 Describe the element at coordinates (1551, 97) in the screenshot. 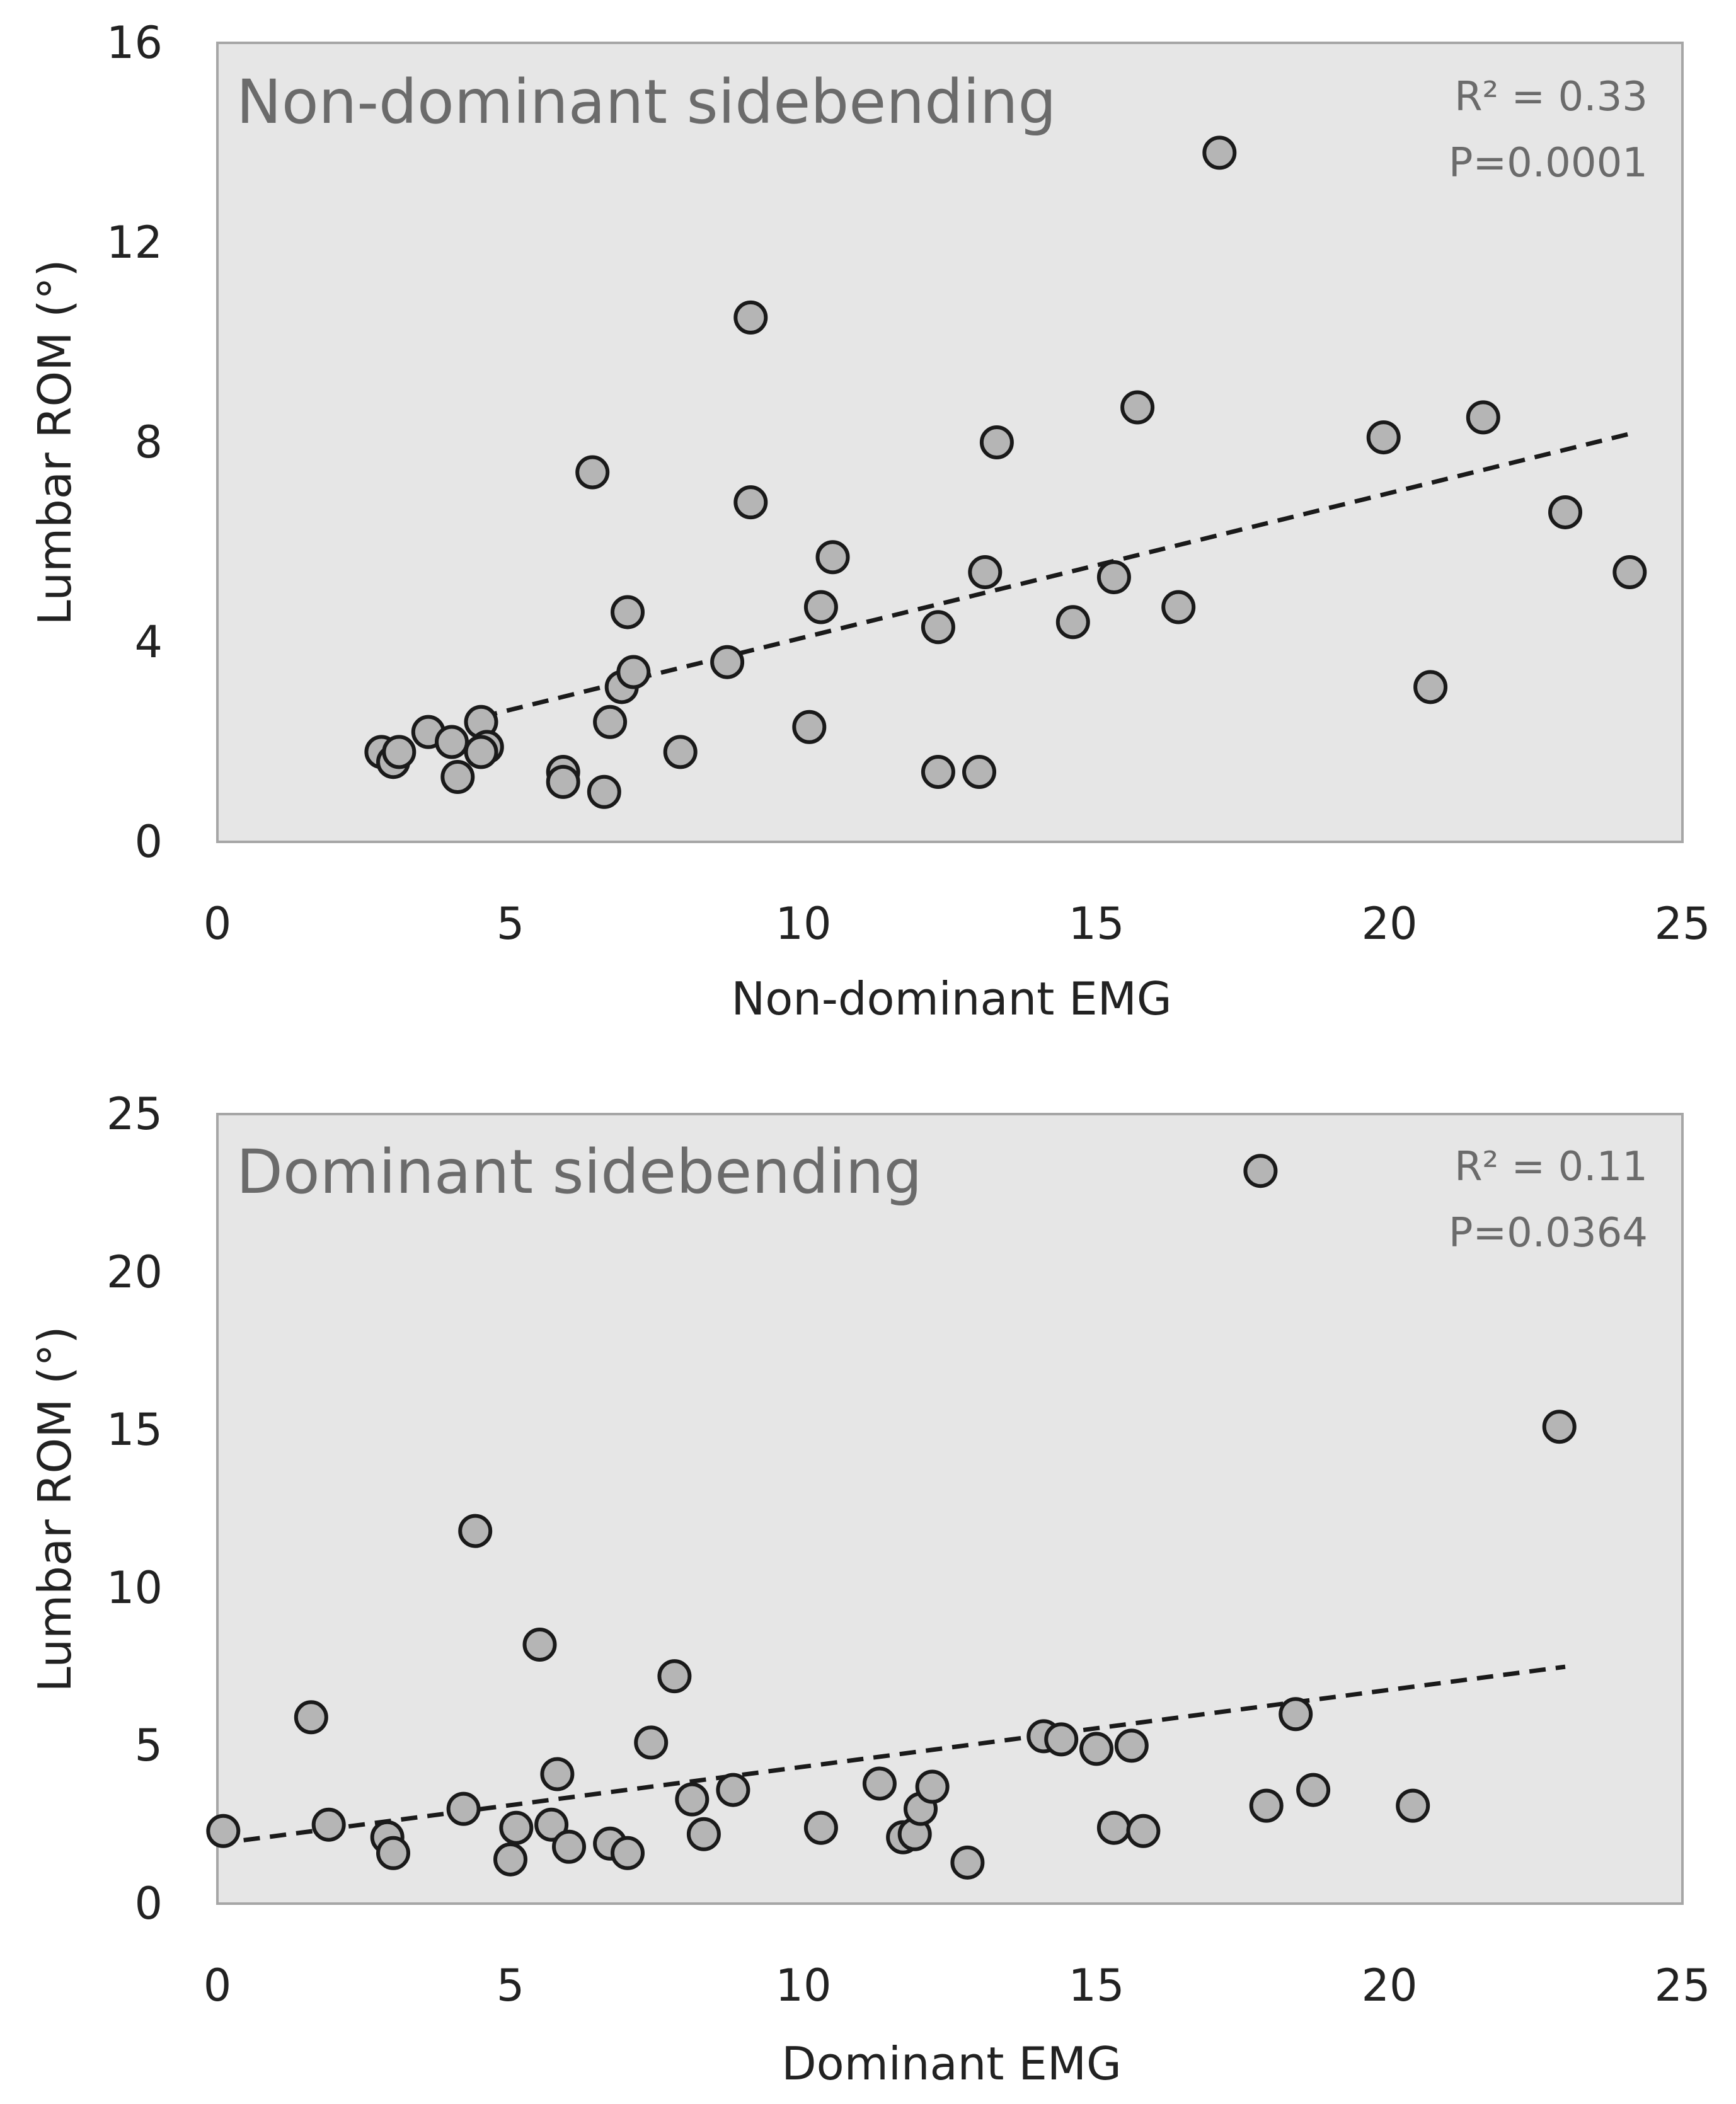

I see `r-squared-label: R² = 0.33` at that location.